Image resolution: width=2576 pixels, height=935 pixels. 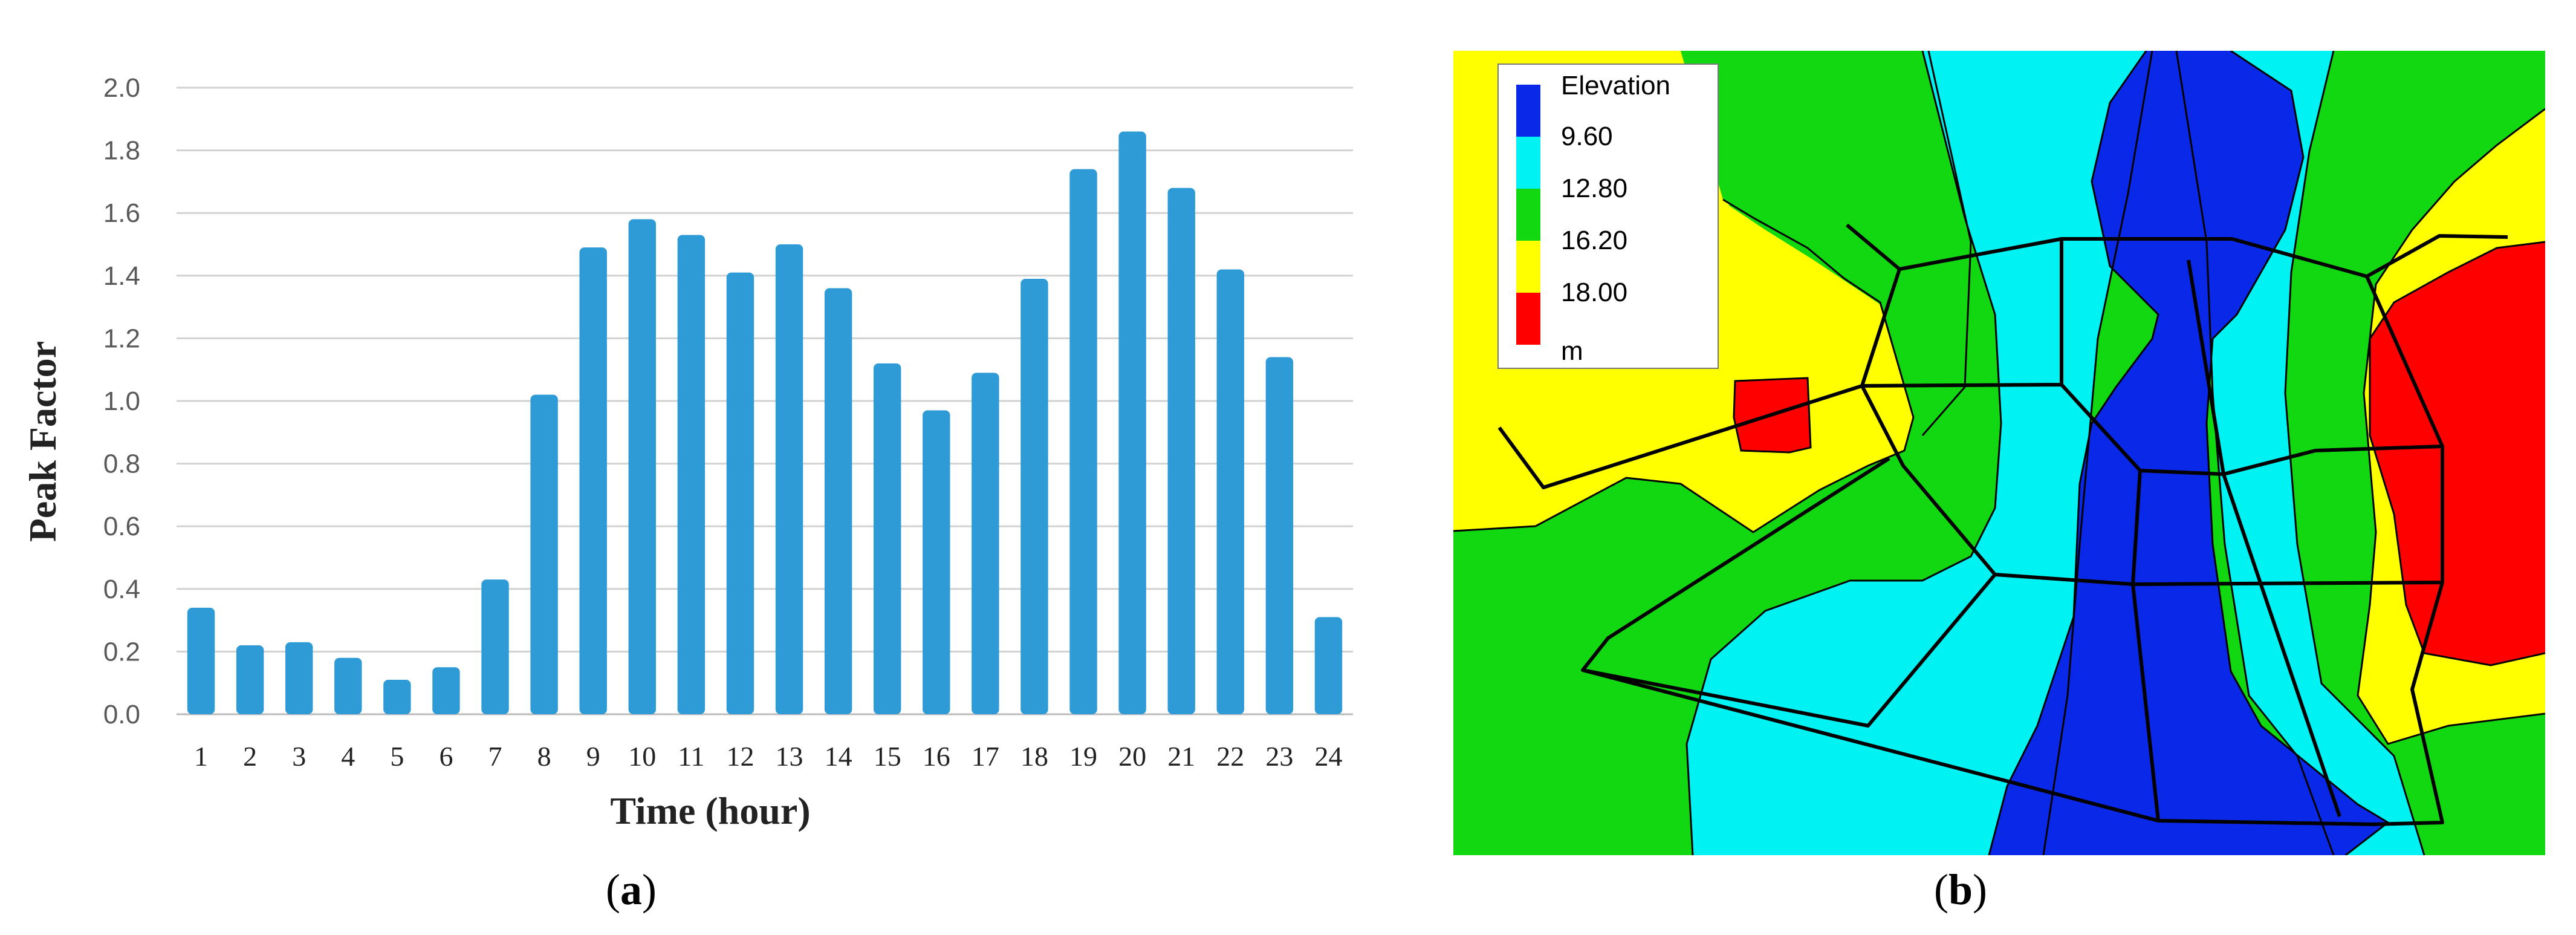 What do you see at coordinates (790, 756) in the screenshot?
I see `x-tick-label: 13` at bounding box center [790, 756].